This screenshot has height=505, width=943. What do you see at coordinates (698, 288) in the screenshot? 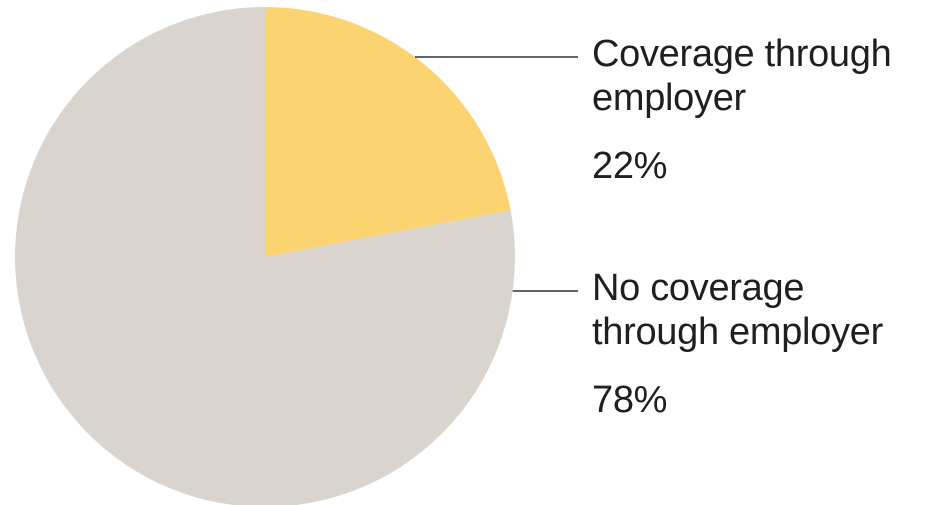
I see `slice-label-line: No coverage` at bounding box center [698, 288].